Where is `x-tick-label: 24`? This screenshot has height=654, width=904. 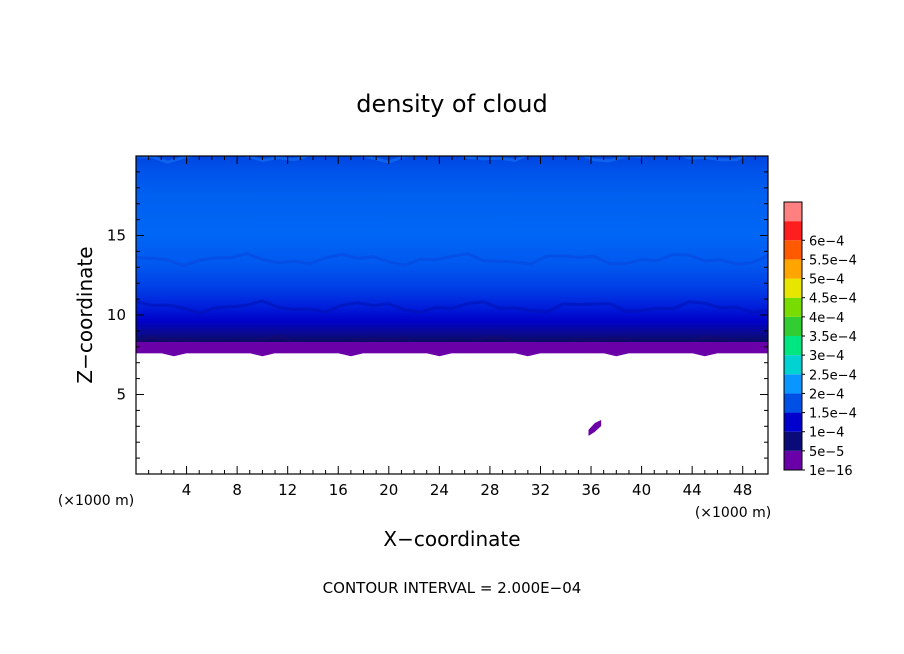
x-tick-label: 24 is located at coordinates (439, 490).